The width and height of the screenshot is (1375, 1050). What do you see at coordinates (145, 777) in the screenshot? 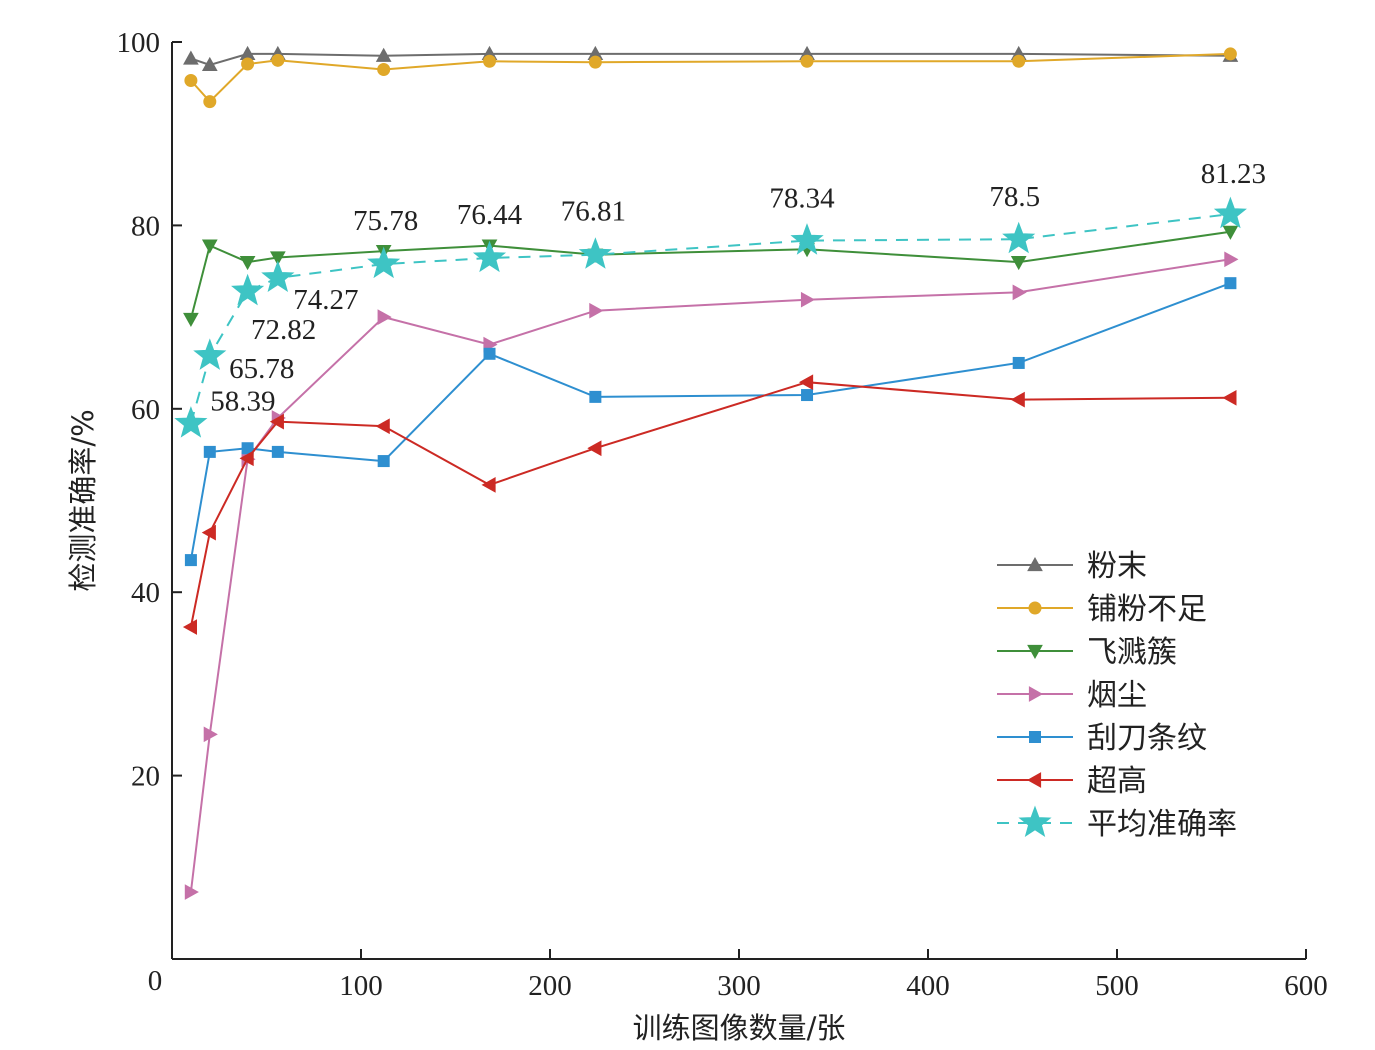
I see `y-tick-label: 20` at bounding box center [145, 777].